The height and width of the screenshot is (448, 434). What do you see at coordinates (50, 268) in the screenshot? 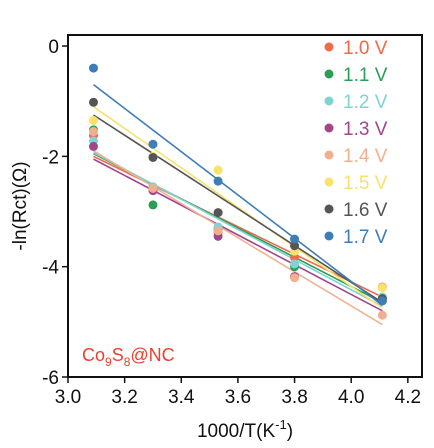
I see `y-tick-label: -4` at bounding box center [50, 268].